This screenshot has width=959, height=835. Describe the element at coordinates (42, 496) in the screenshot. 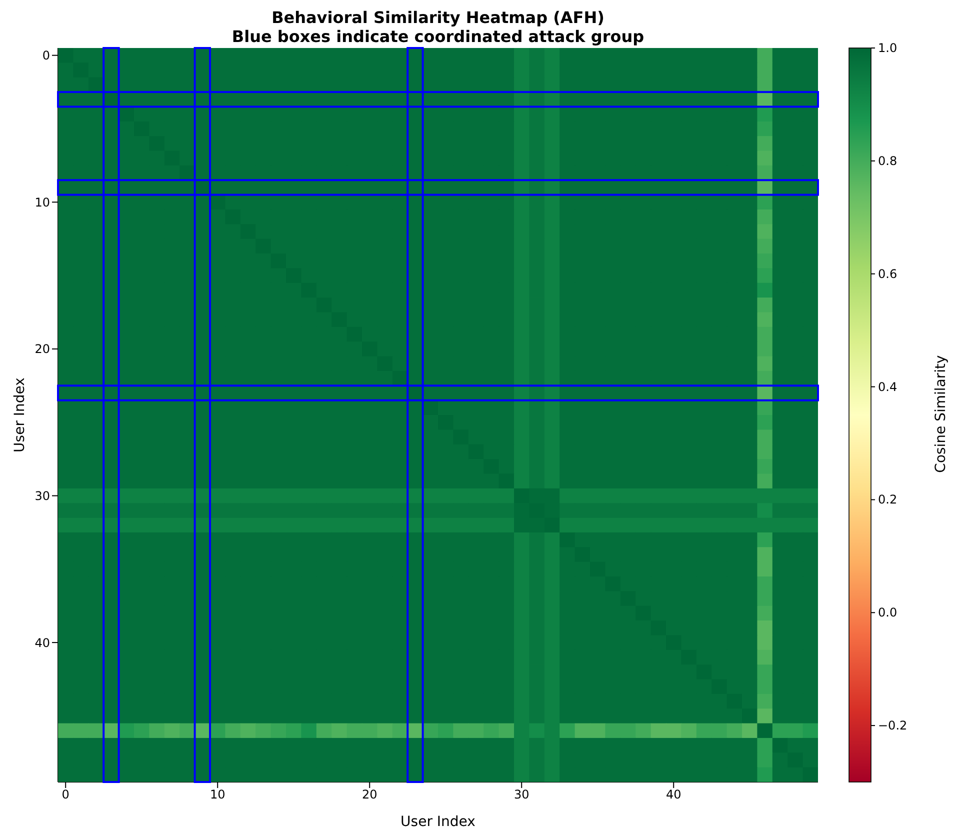

I see `y-tick-label: 30` at that location.